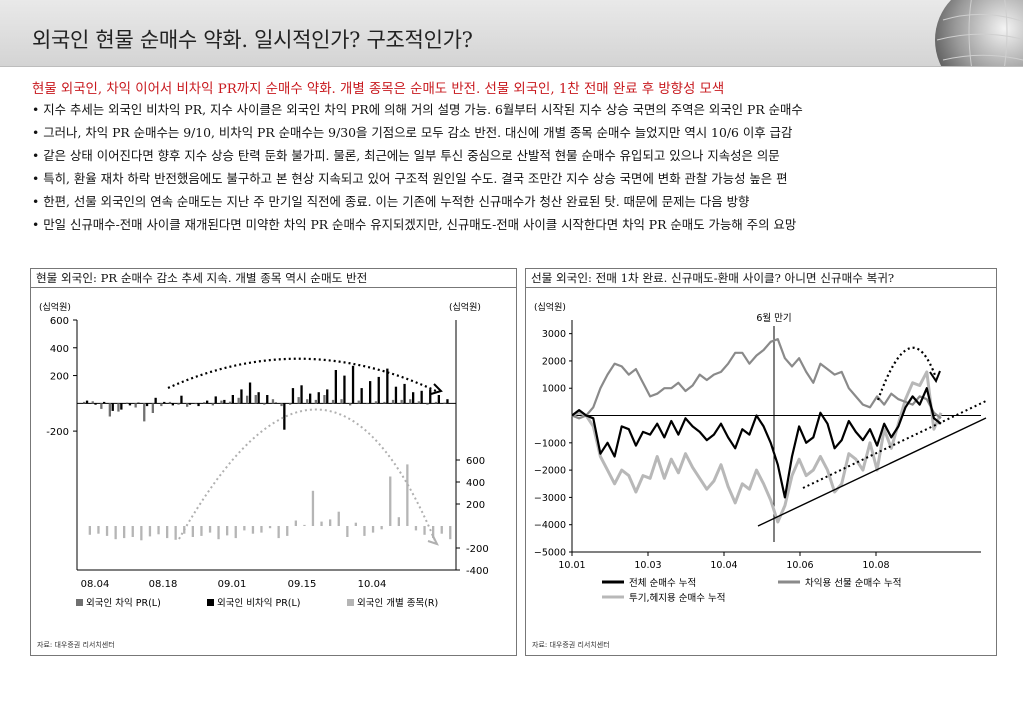  I want to click on left-tick-label: 200, so click(59, 377).